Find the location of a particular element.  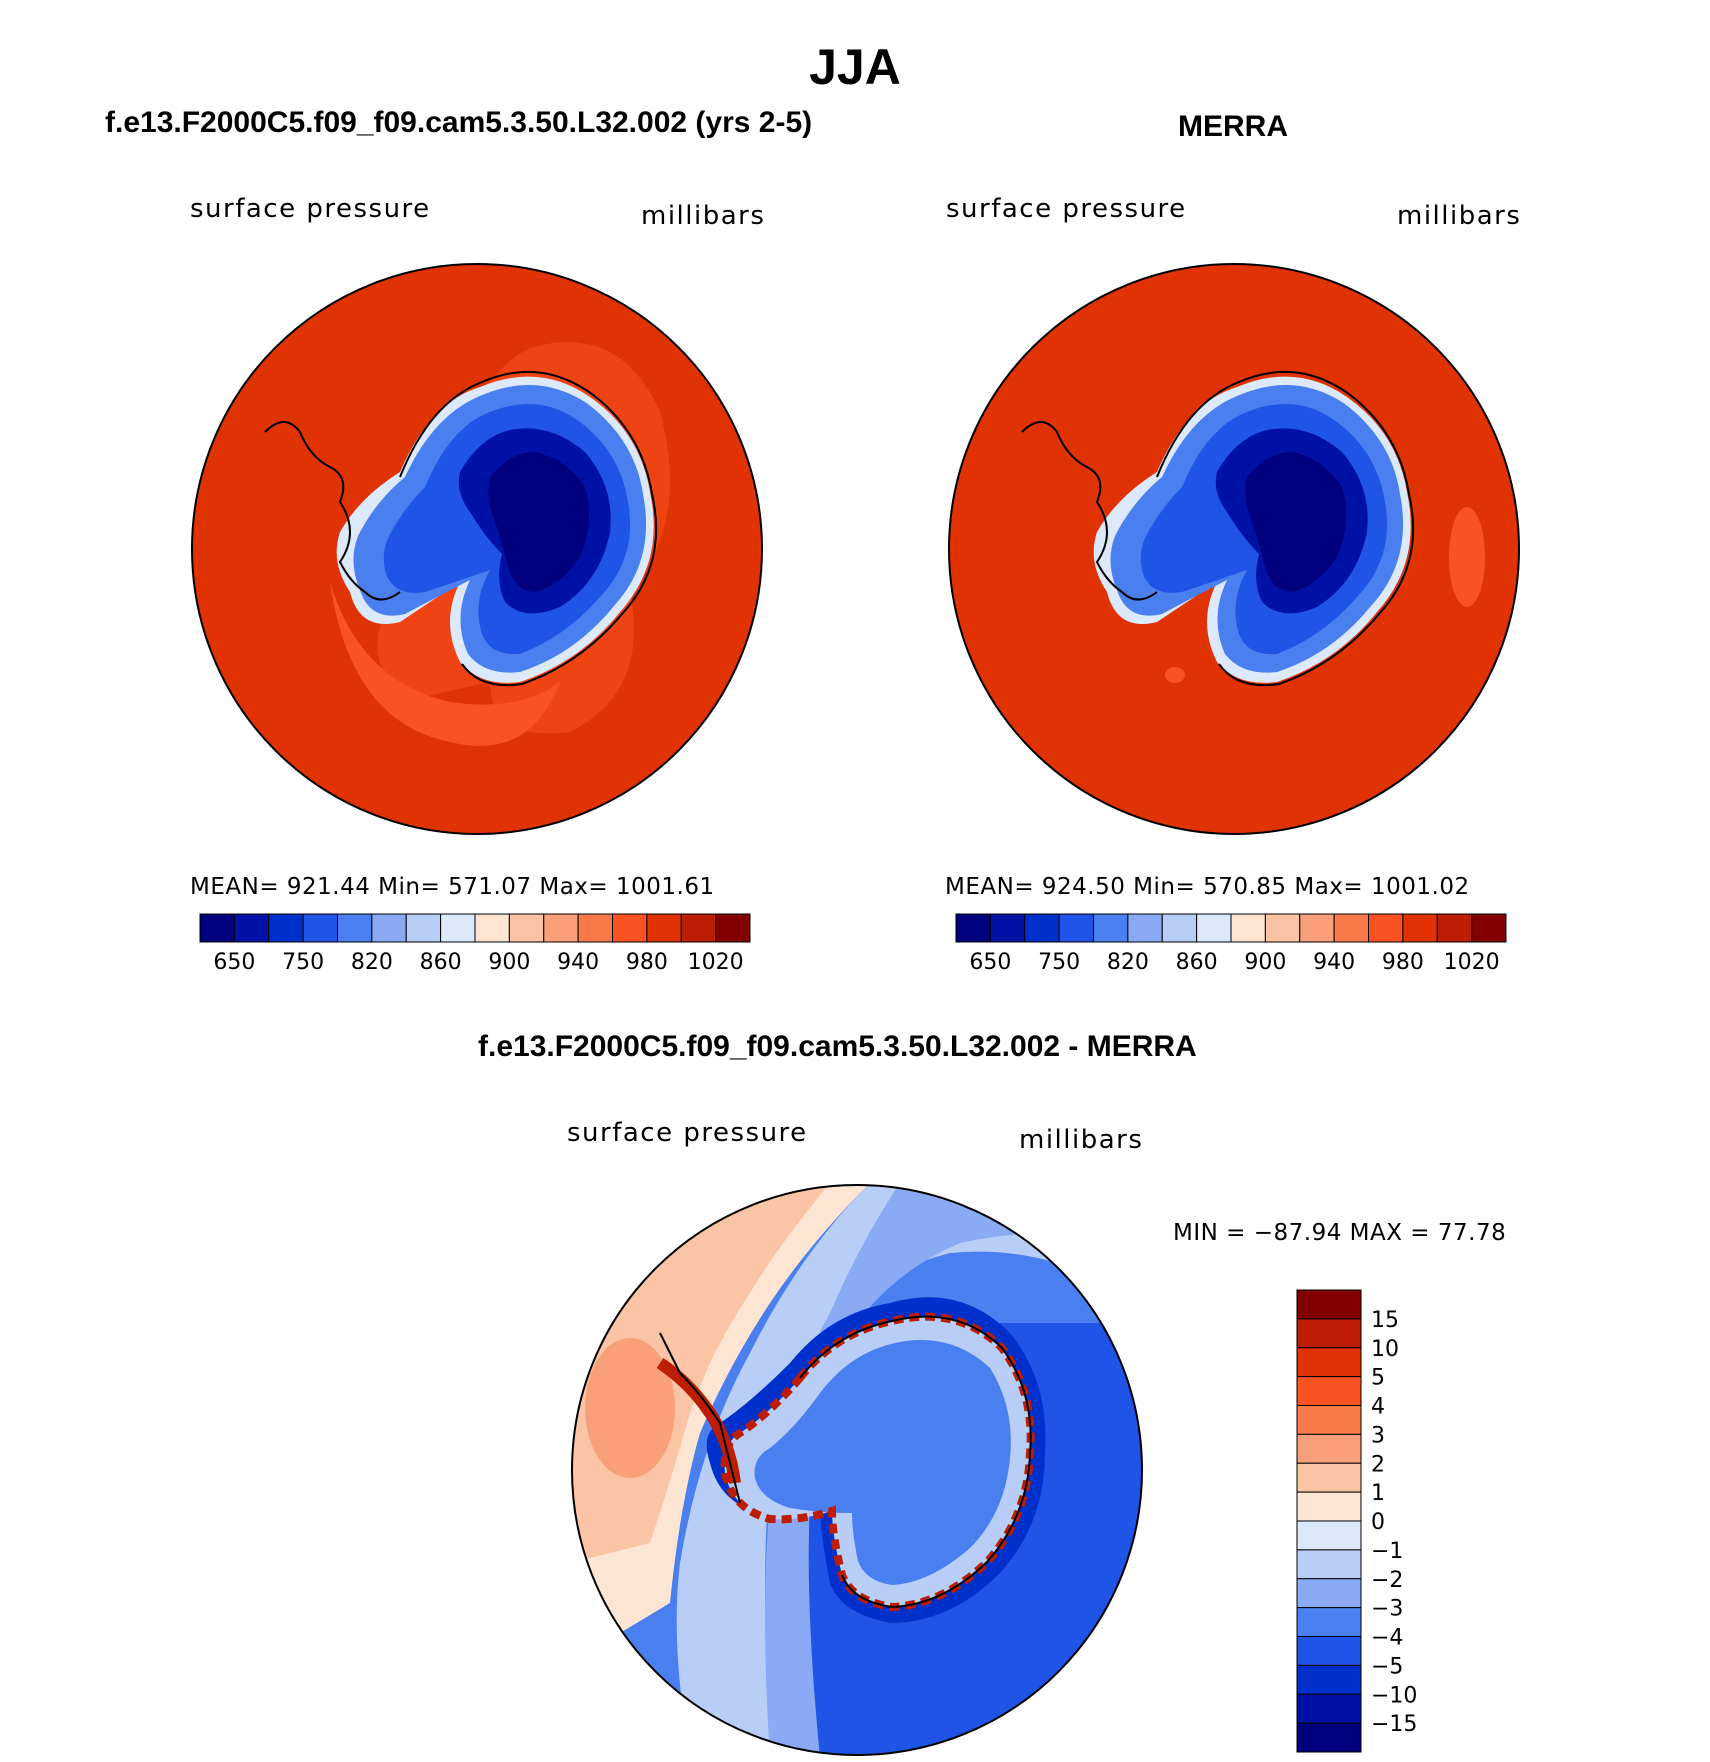

obs-units-label: millibars is located at coordinates (1459, 216).